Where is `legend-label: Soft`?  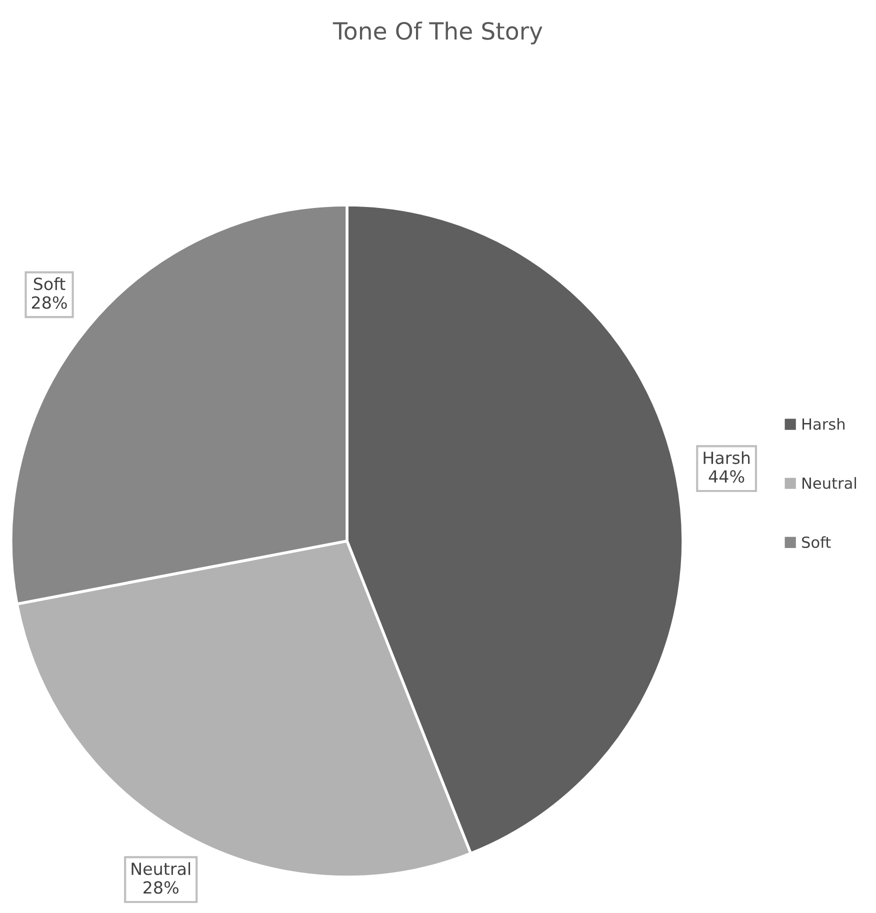
legend-label: Soft is located at coordinates (816, 542).